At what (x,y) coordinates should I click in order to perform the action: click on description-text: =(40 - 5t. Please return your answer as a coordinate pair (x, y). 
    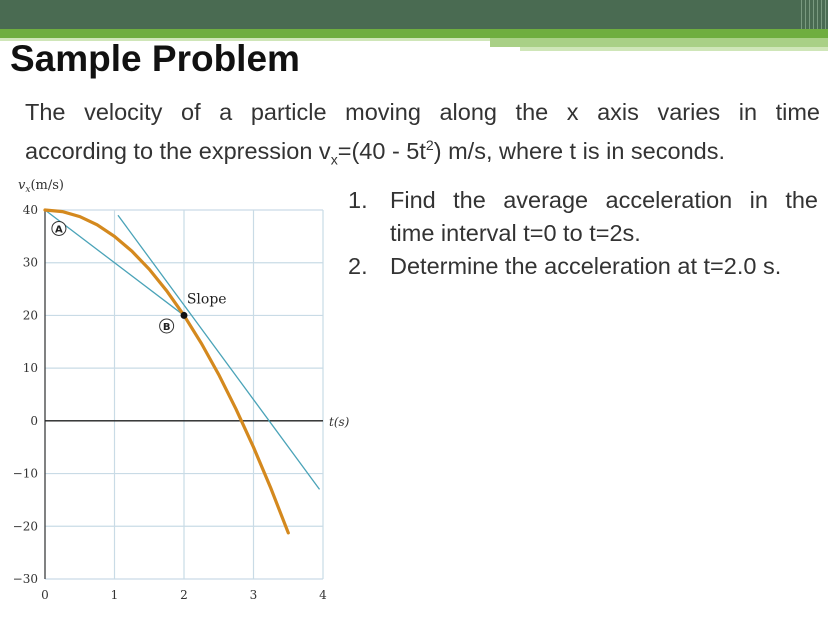
    Looking at the image, I should click on (381, 150).